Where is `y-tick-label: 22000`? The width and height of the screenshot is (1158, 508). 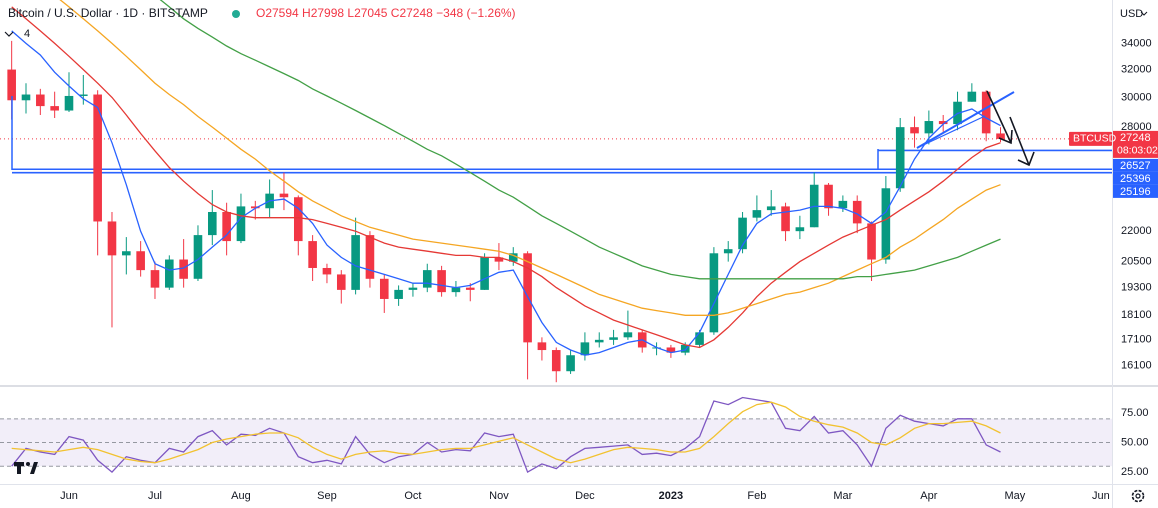 y-tick-label: 22000 is located at coordinates (1136, 231).